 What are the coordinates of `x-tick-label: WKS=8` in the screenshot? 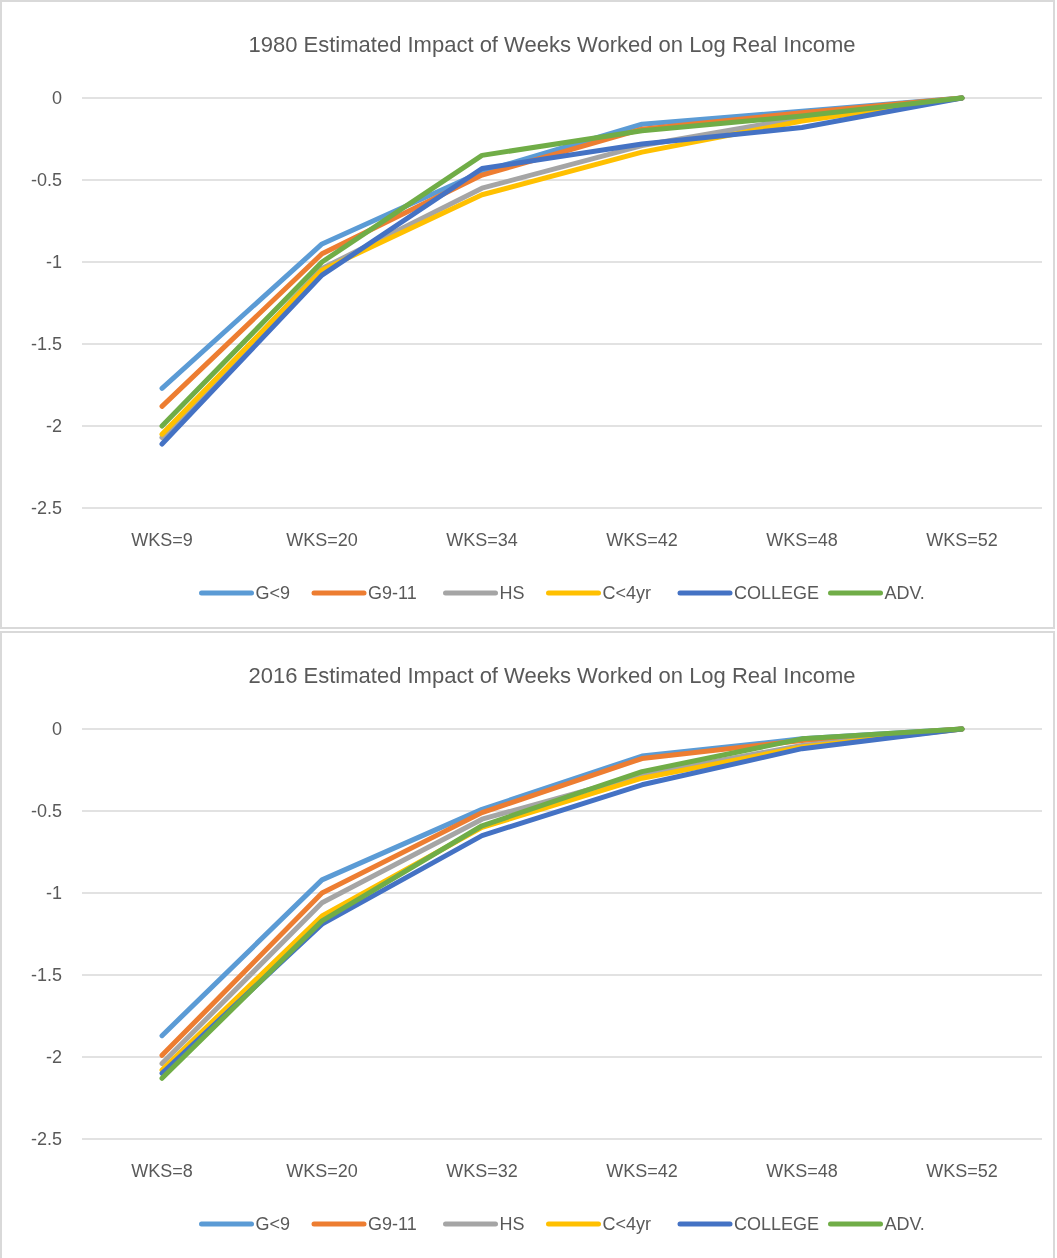 It's located at (162, 1171).